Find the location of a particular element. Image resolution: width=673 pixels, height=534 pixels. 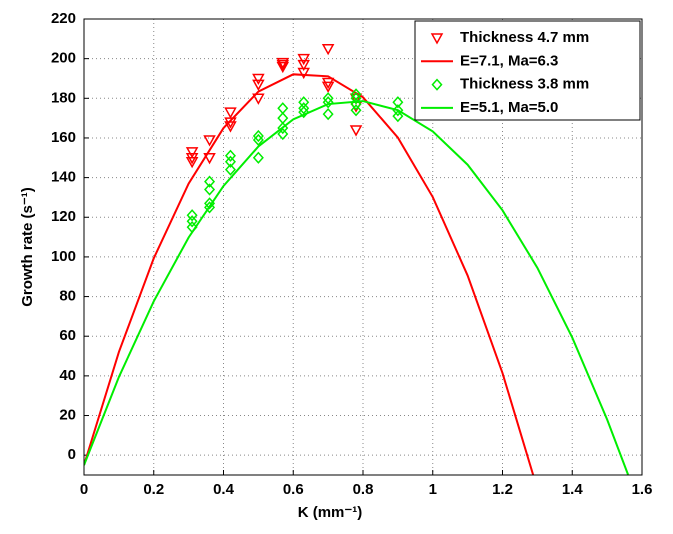

x-tick-label: 1.2 is located at coordinates (502, 489).